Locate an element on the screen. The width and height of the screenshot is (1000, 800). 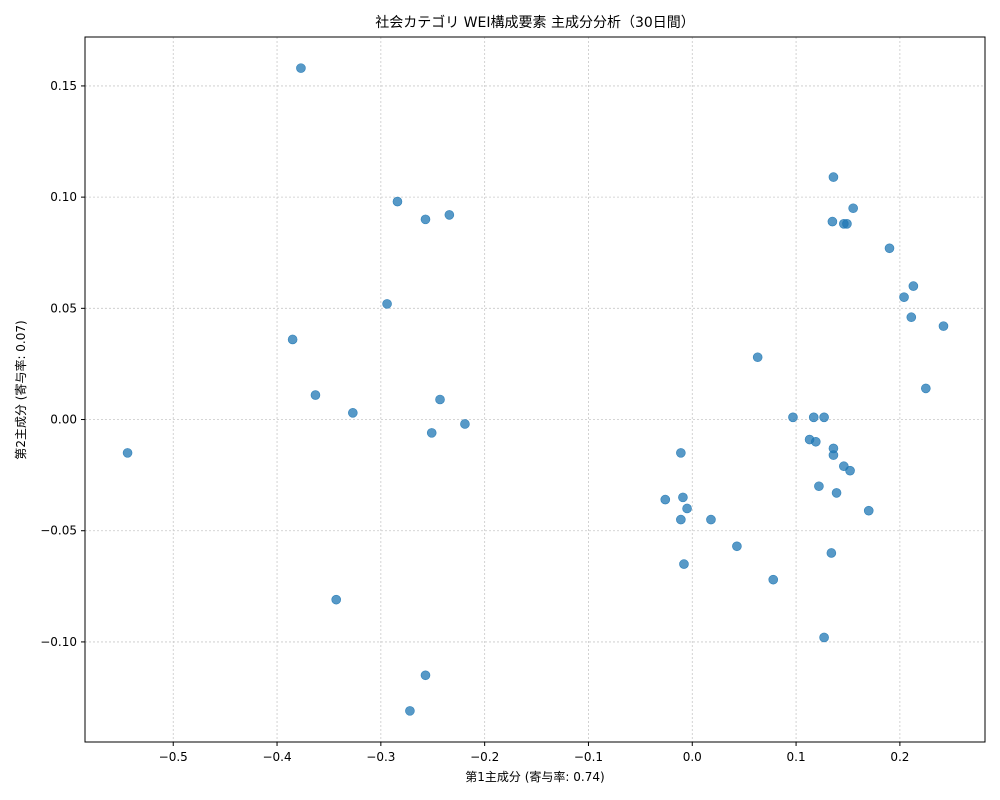
x-axis-label: 第1主成分 (寄与率: 0.74) is located at coordinates (534, 776).